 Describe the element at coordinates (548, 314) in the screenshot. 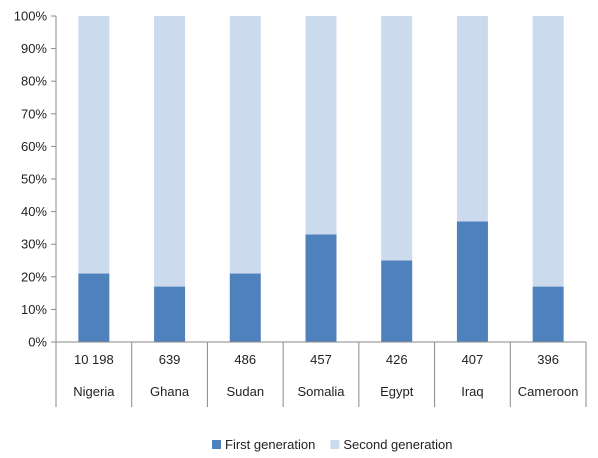

I see `bar-first-generation-cameroon` at that location.